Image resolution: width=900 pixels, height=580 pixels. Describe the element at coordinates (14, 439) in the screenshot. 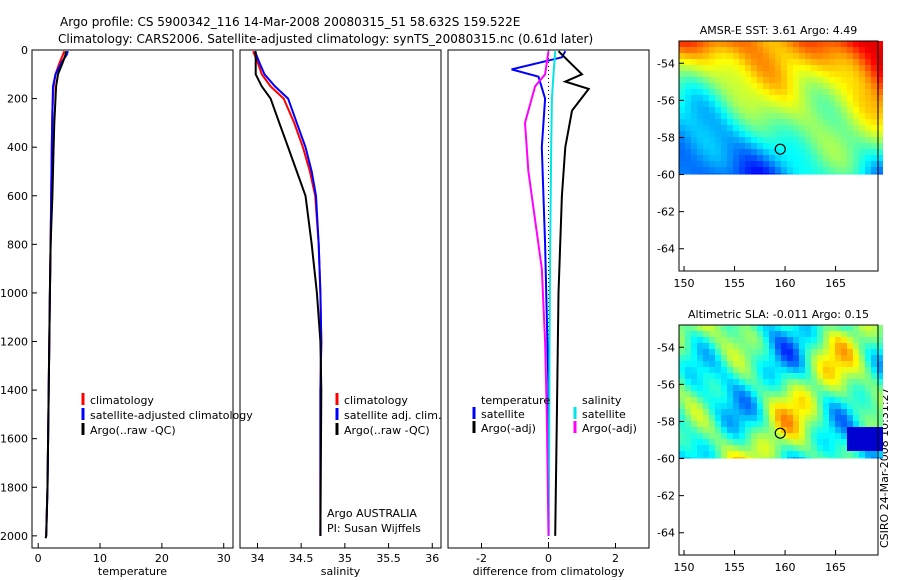

I see `y-tick-label: 1600` at that location.